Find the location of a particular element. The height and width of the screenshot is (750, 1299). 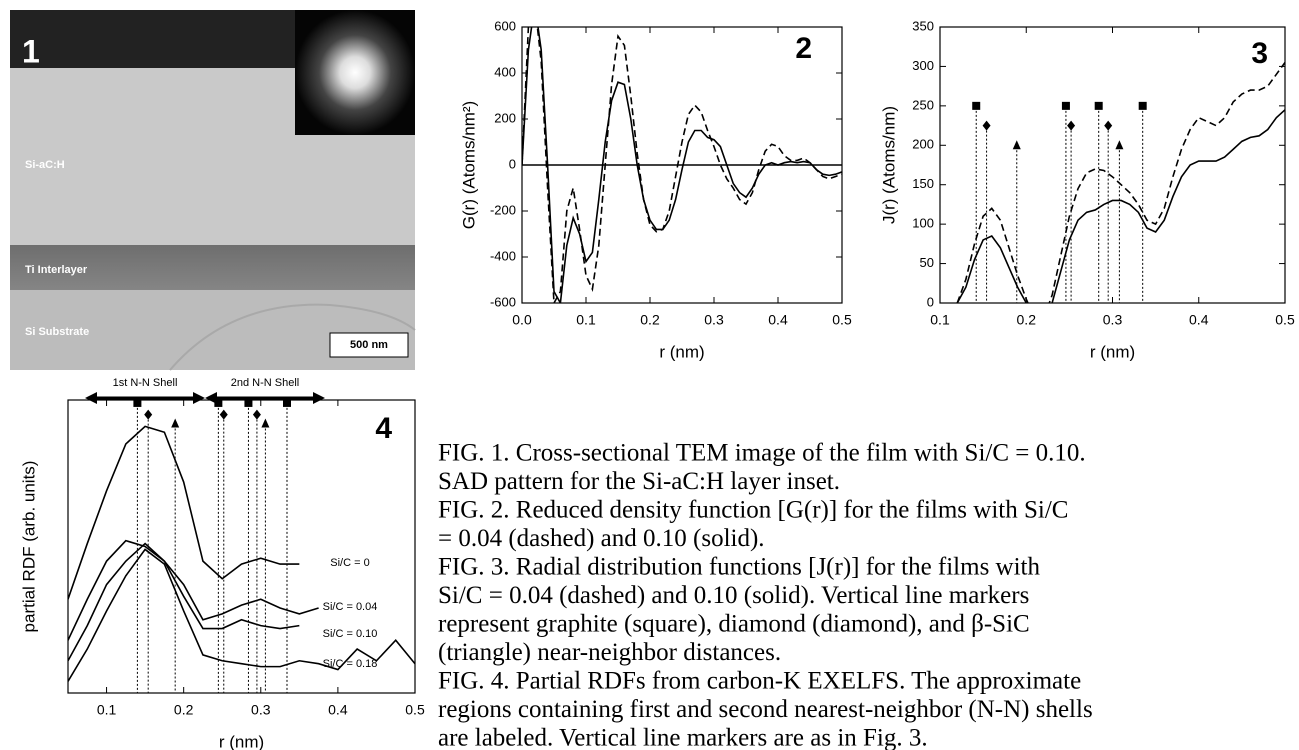

curve-label: Si/C = 0 is located at coordinates (349, 563).